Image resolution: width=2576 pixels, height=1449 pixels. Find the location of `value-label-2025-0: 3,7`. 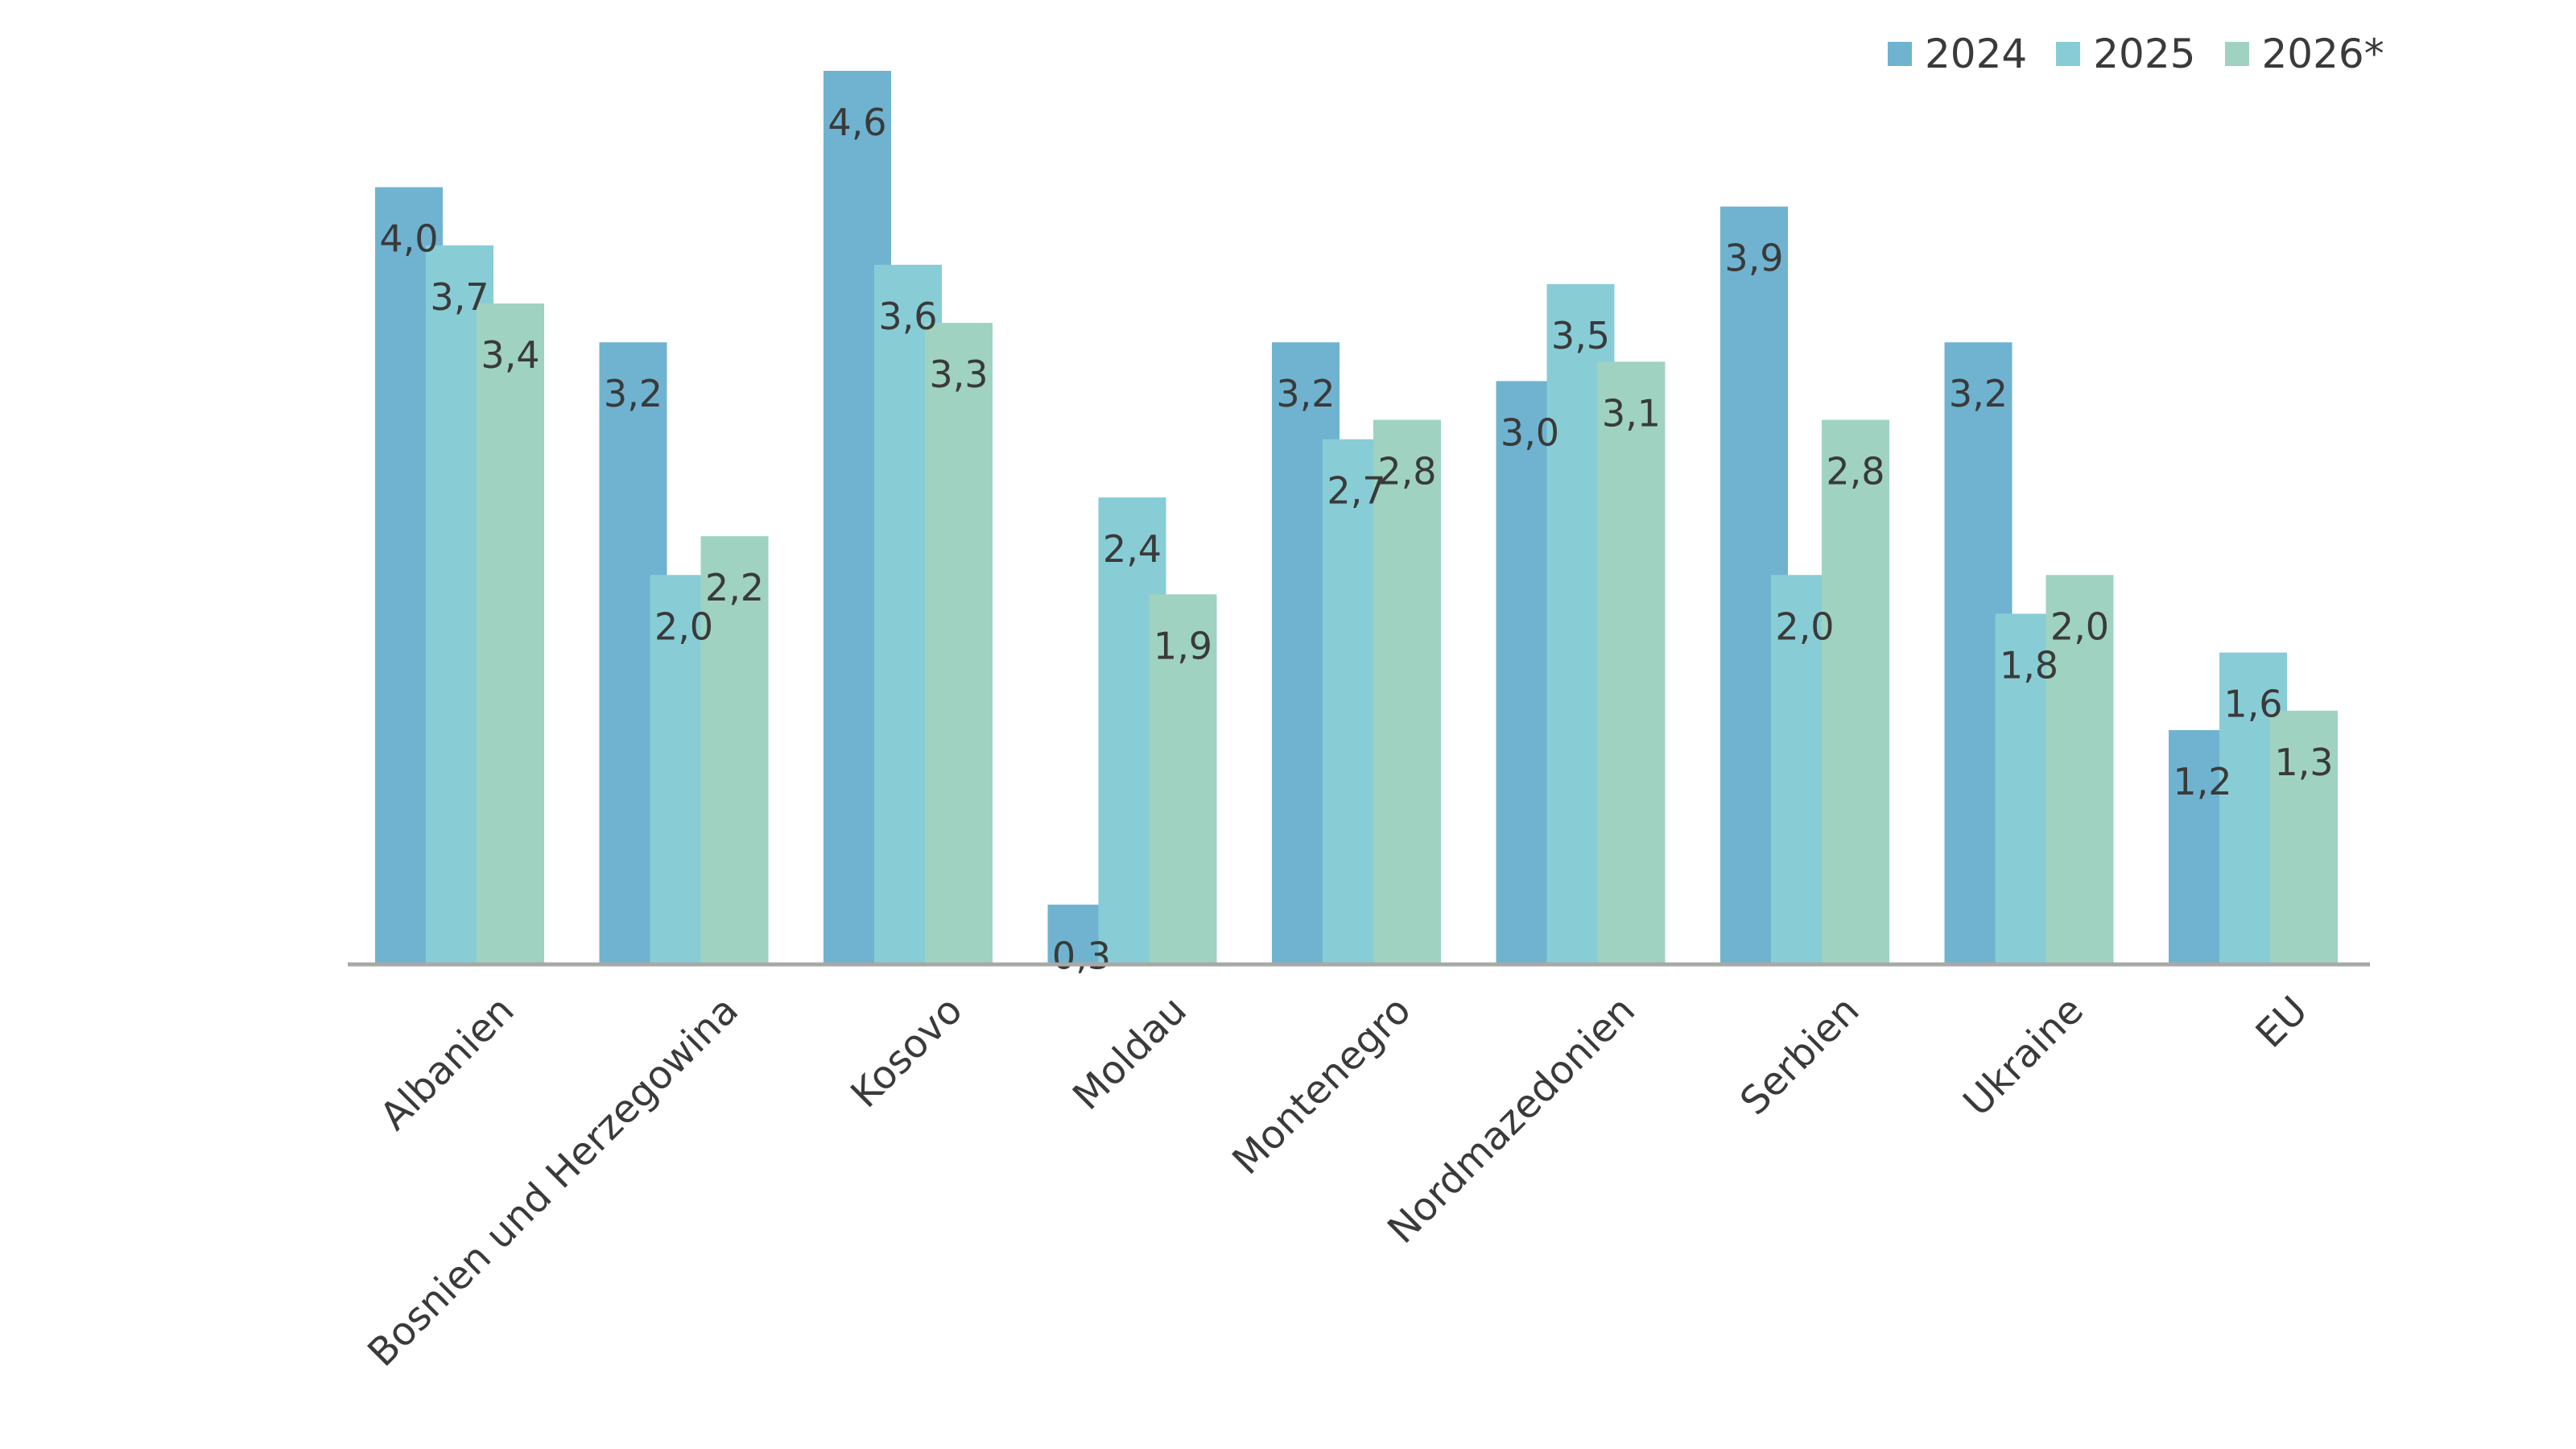

value-label-2025-0: 3,7 is located at coordinates (459, 297).